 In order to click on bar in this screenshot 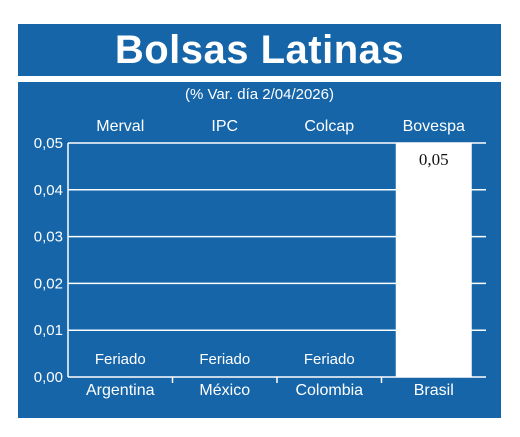, I will do `click(433, 260)`.